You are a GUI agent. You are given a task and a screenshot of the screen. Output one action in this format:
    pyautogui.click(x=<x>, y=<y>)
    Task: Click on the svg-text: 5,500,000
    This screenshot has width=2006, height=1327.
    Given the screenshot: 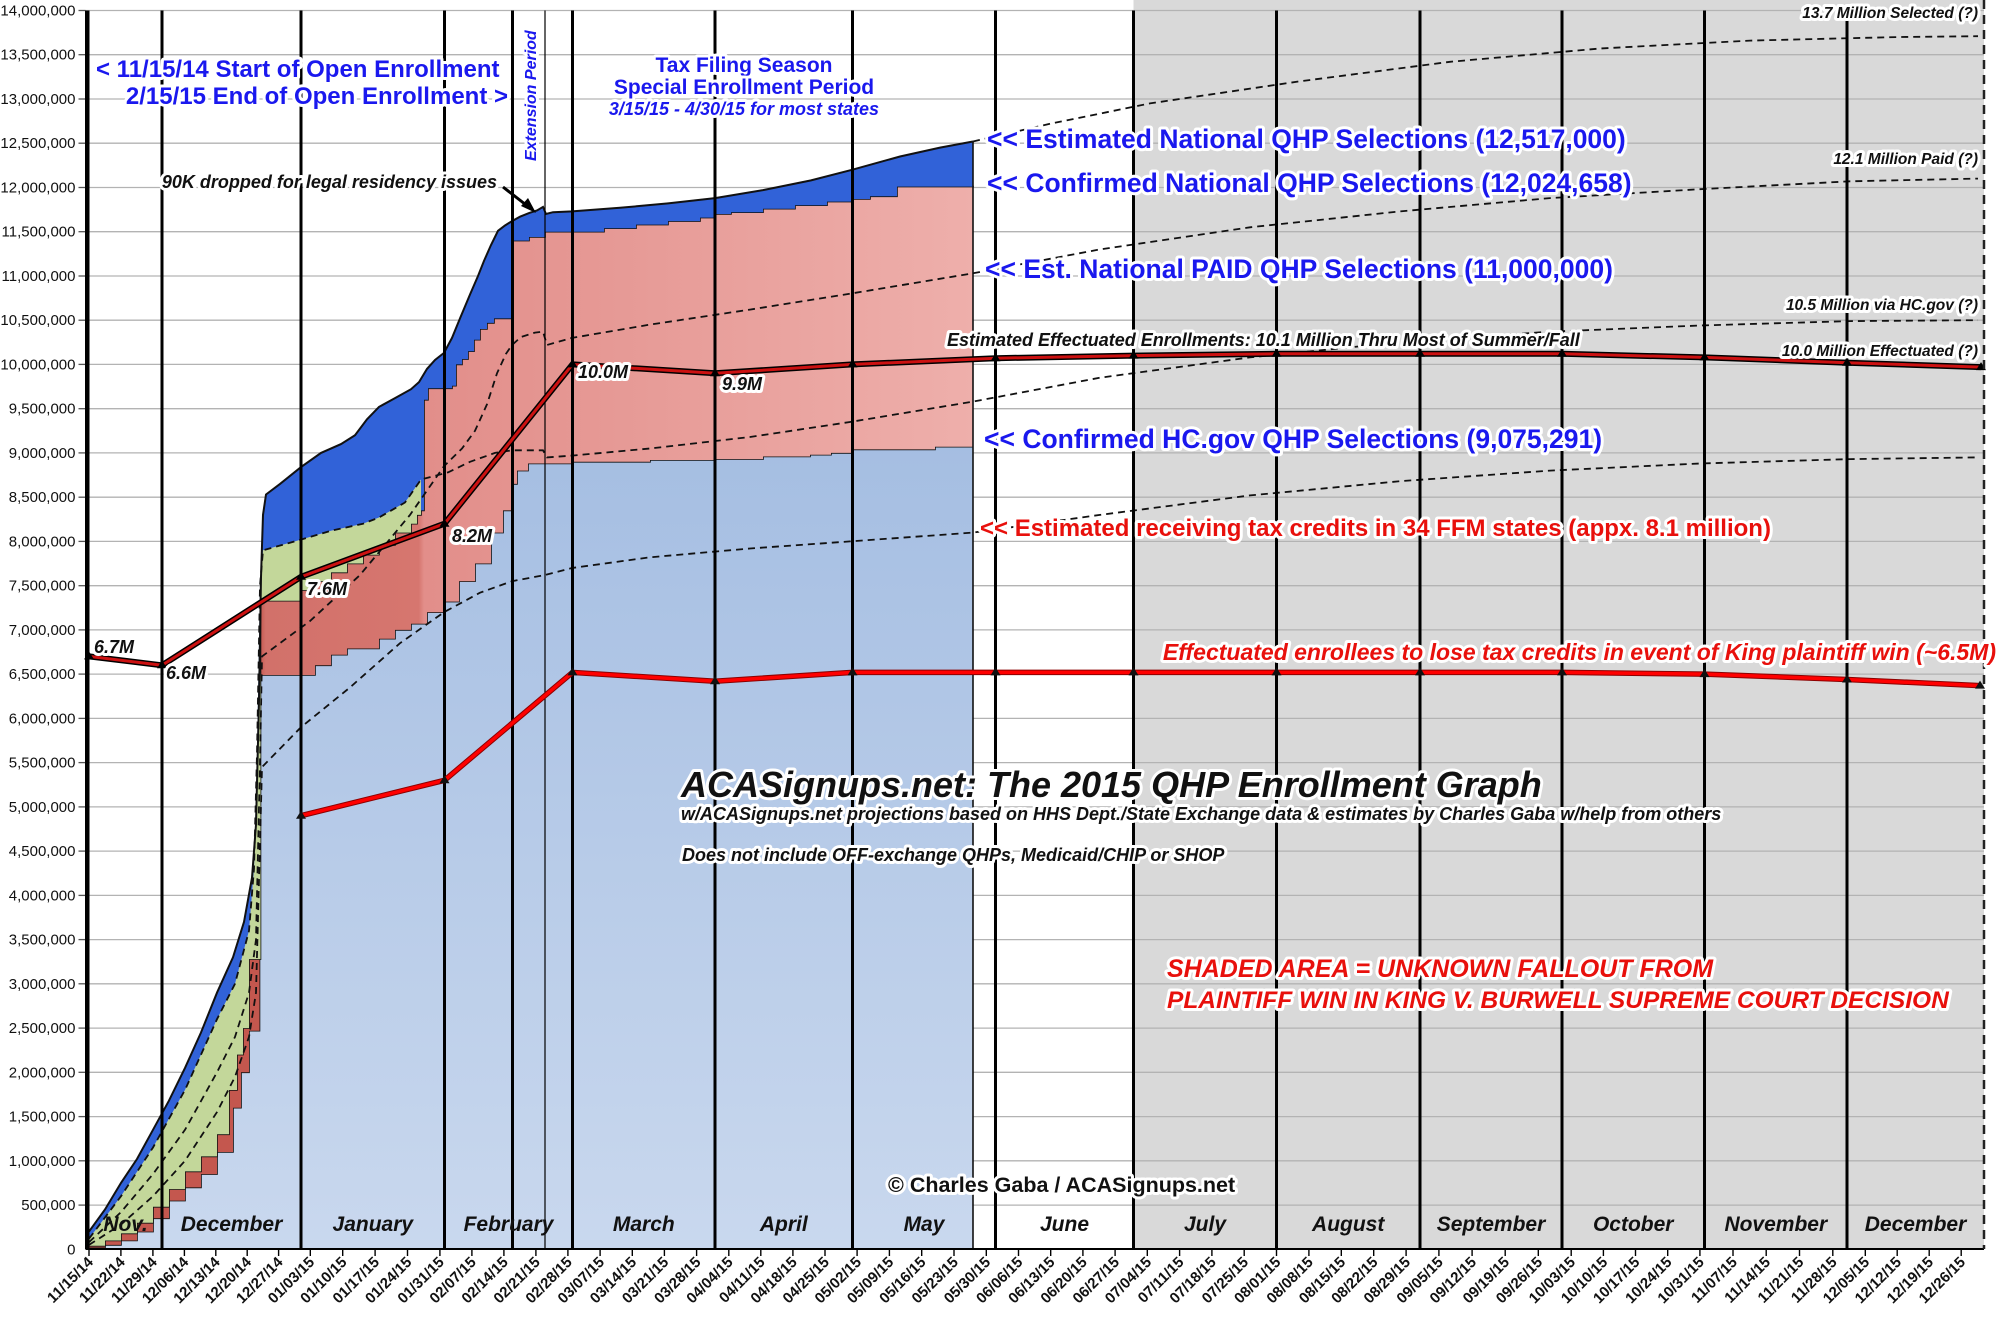 What is the action you would take?
    pyautogui.click(x=42, y=763)
    